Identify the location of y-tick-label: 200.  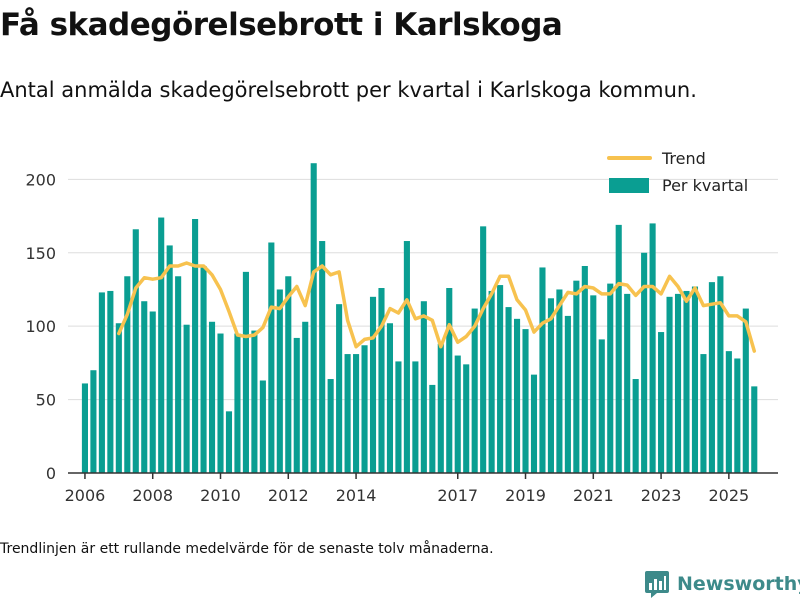
(40, 179).